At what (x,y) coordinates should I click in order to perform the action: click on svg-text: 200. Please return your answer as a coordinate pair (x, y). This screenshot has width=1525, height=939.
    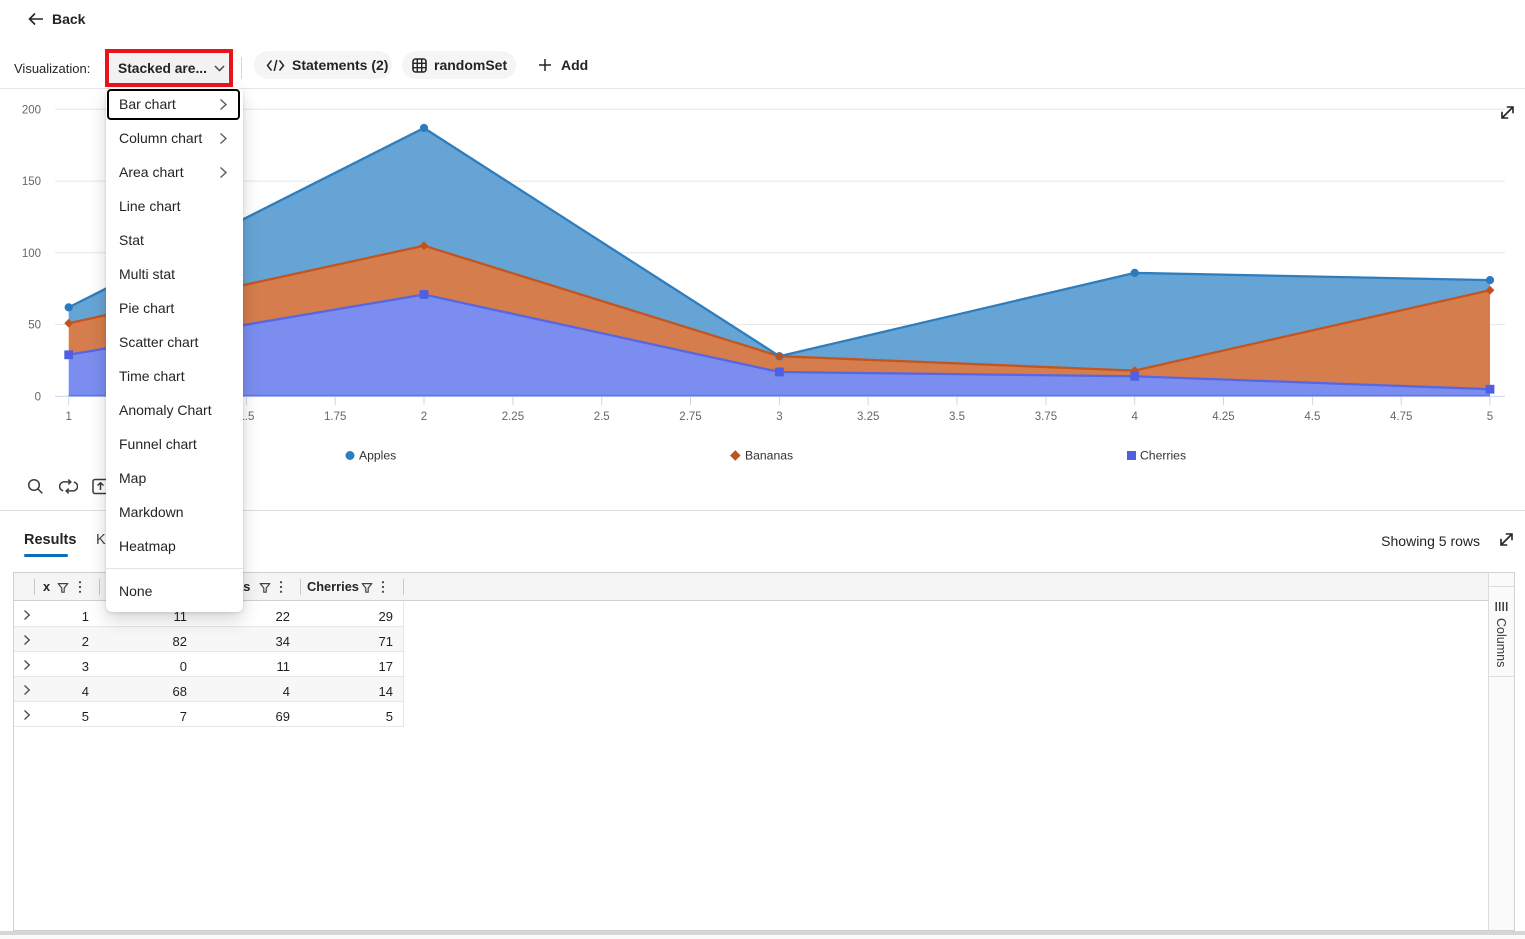
    Looking at the image, I should click on (31, 110).